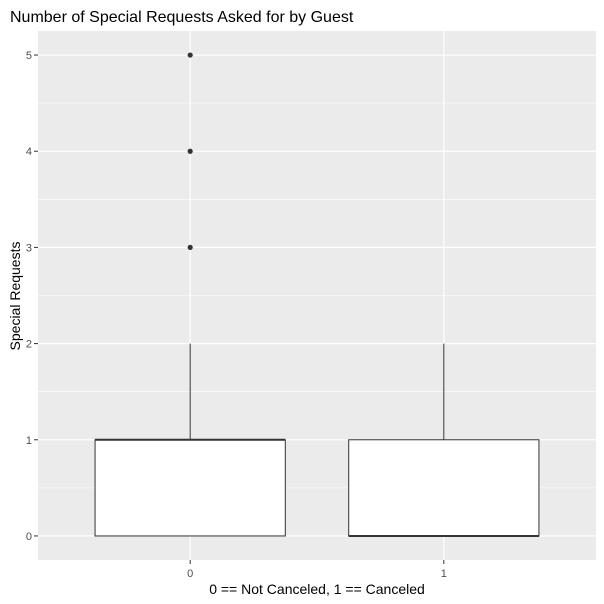  What do you see at coordinates (190, 574) in the screenshot?
I see `x-tick-label: 0` at bounding box center [190, 574].